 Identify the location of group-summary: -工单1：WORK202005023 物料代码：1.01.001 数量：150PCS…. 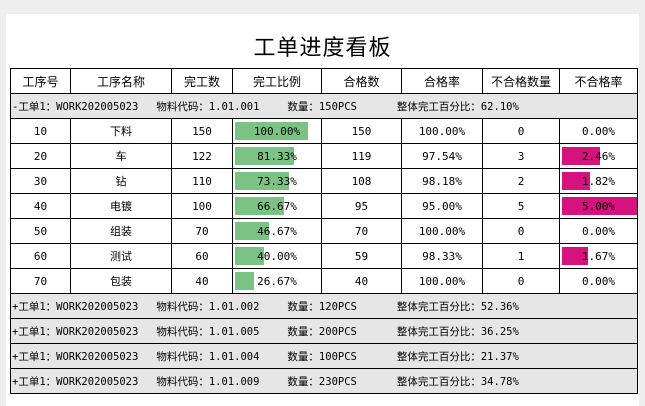
(324, 106).